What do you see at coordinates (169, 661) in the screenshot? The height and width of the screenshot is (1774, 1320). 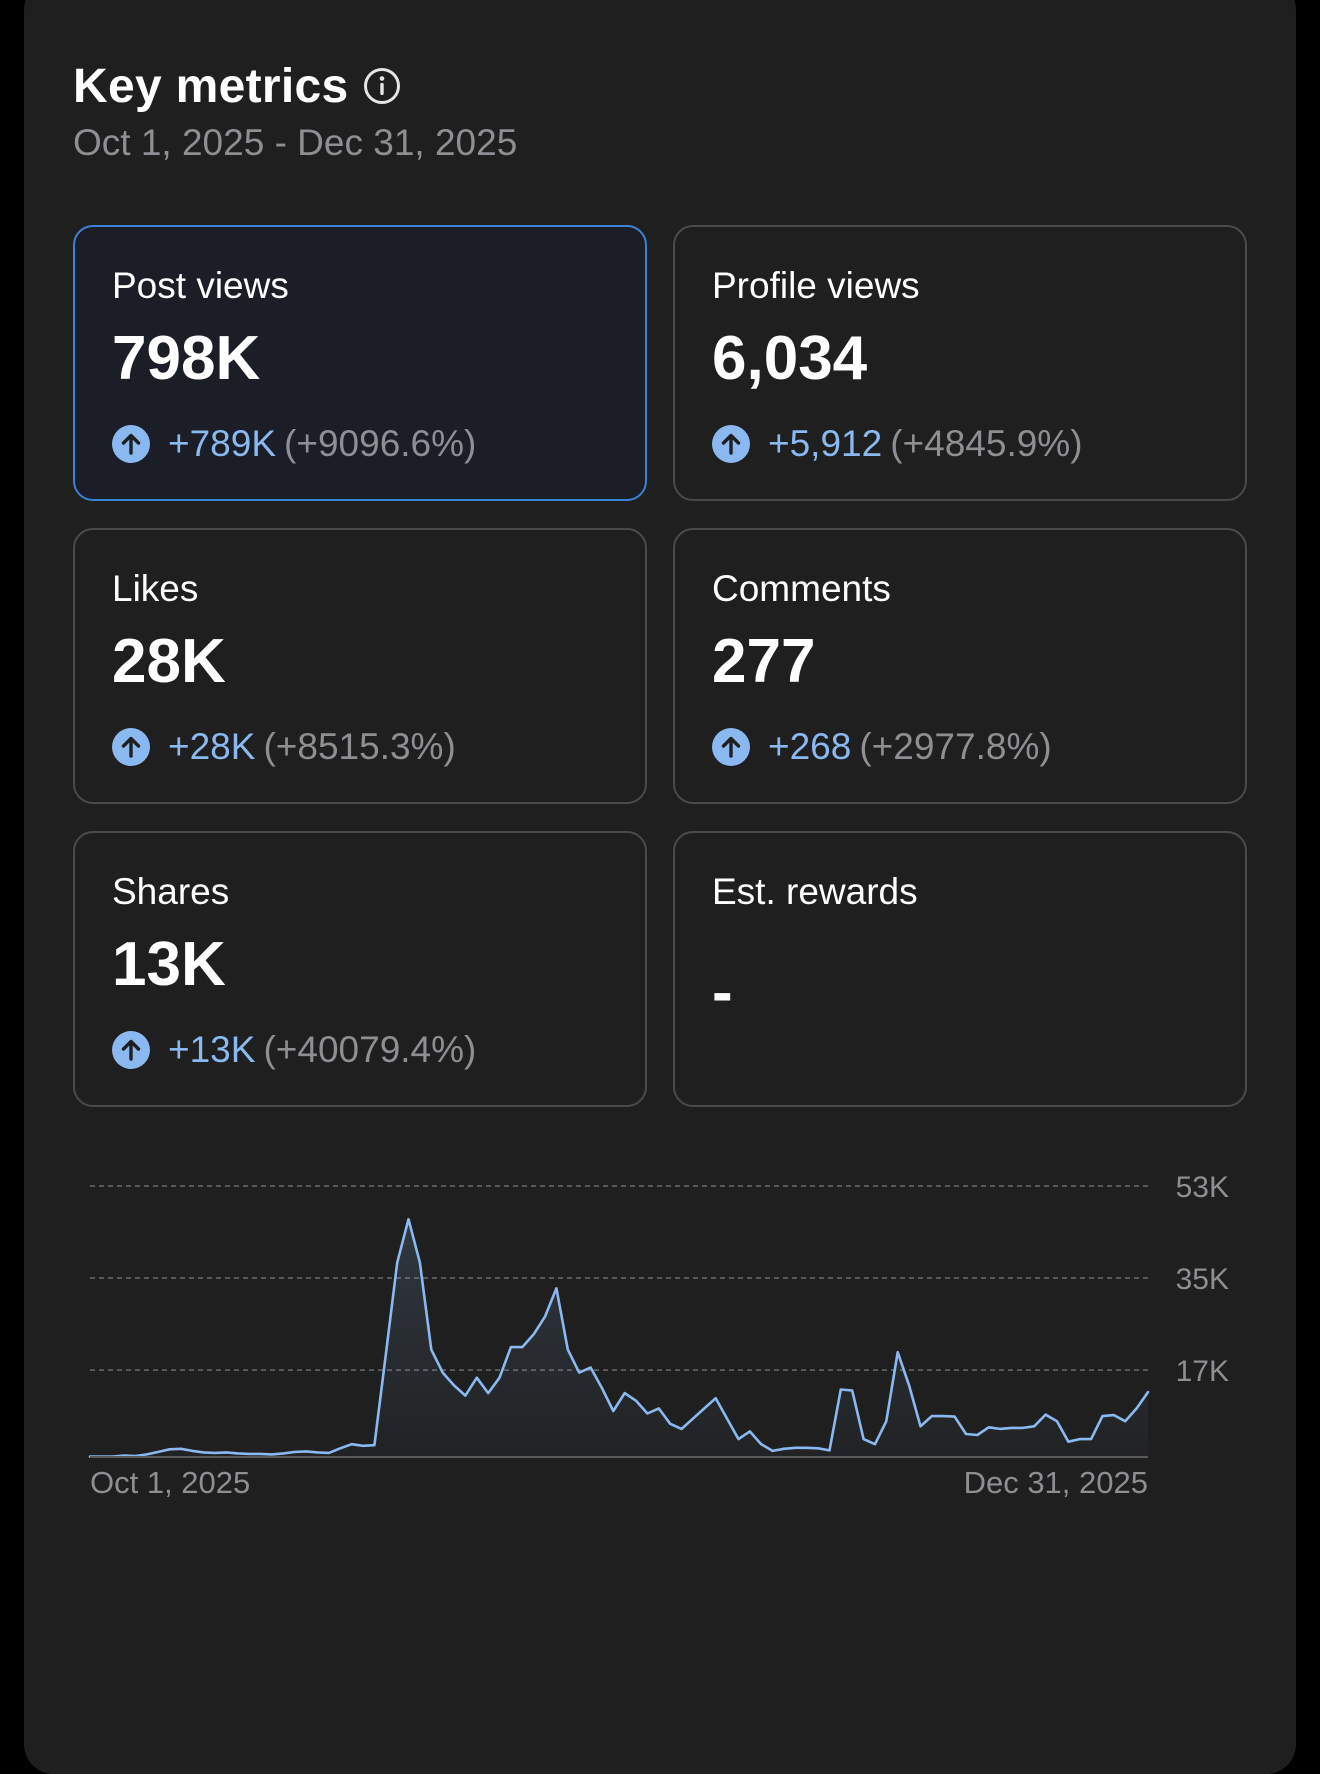 I see `metric-value: 28K` at bounding box center [169, 661].